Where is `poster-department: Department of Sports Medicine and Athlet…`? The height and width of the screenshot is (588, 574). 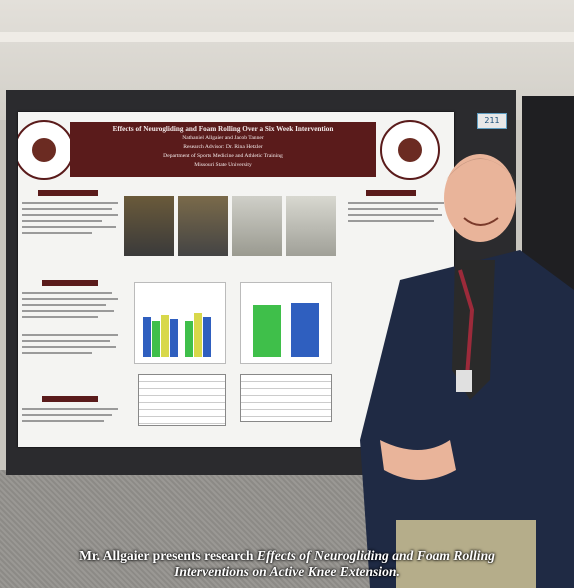
poster-department: Department of Sports Medicine and Athlet… is located at coordinates (223, 156).